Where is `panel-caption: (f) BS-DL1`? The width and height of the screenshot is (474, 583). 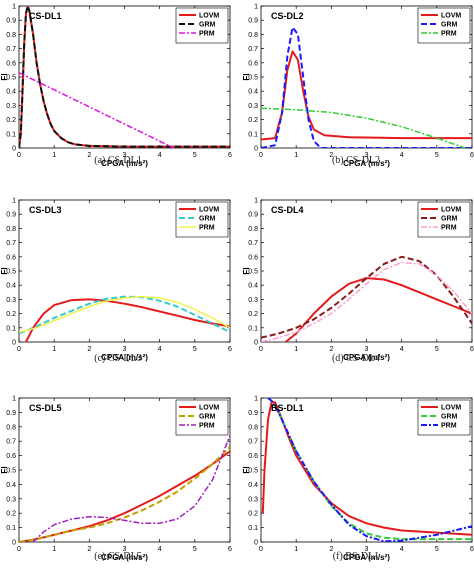
panel-caption: (f) BS-DL1 is located at coordinates (356, 556).